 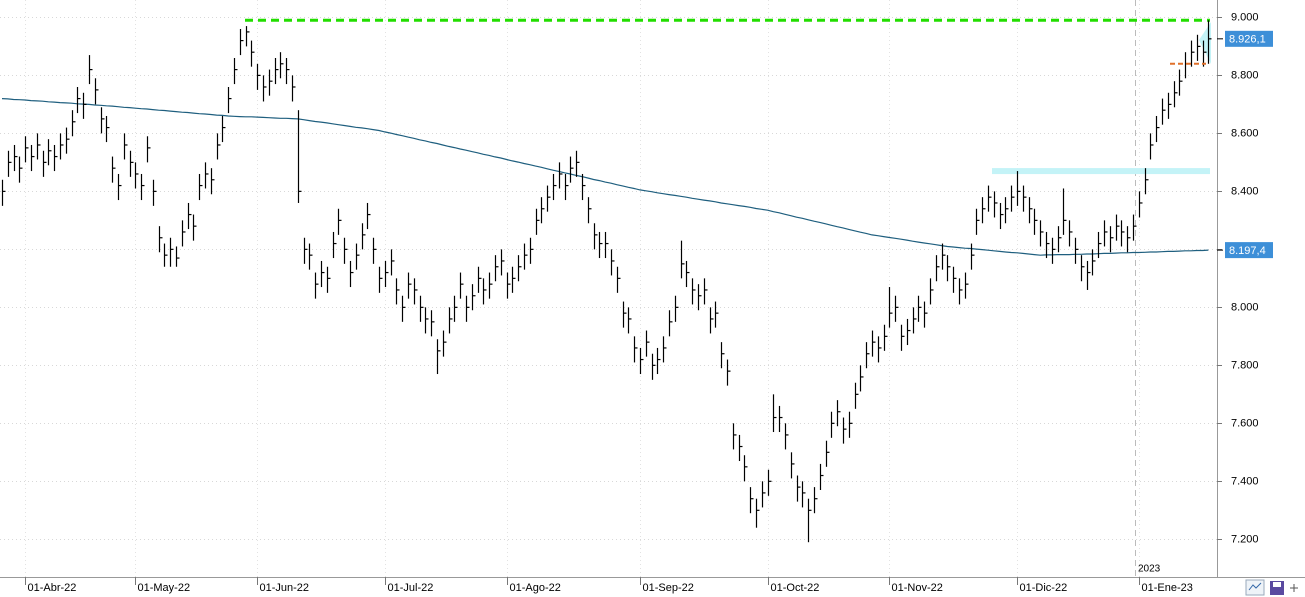 I want to click on ma-price-text: 8.197,4, so click(x=1247, y=251).